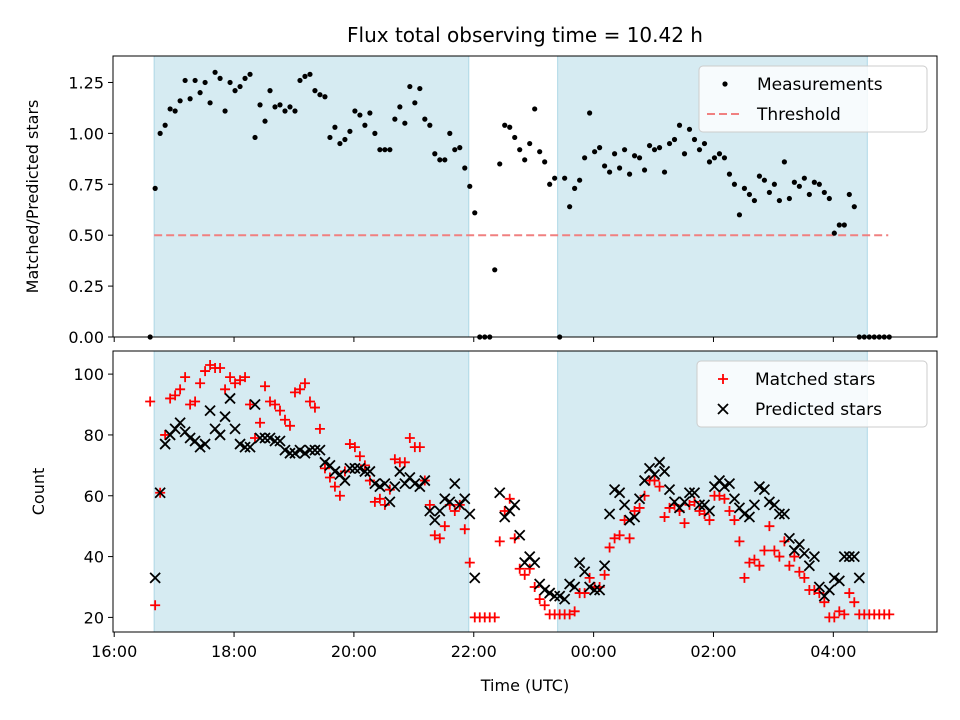 The image size is (960, 720). I want to click on bottom-legend-entry: Matched stars, so click(815, 380).